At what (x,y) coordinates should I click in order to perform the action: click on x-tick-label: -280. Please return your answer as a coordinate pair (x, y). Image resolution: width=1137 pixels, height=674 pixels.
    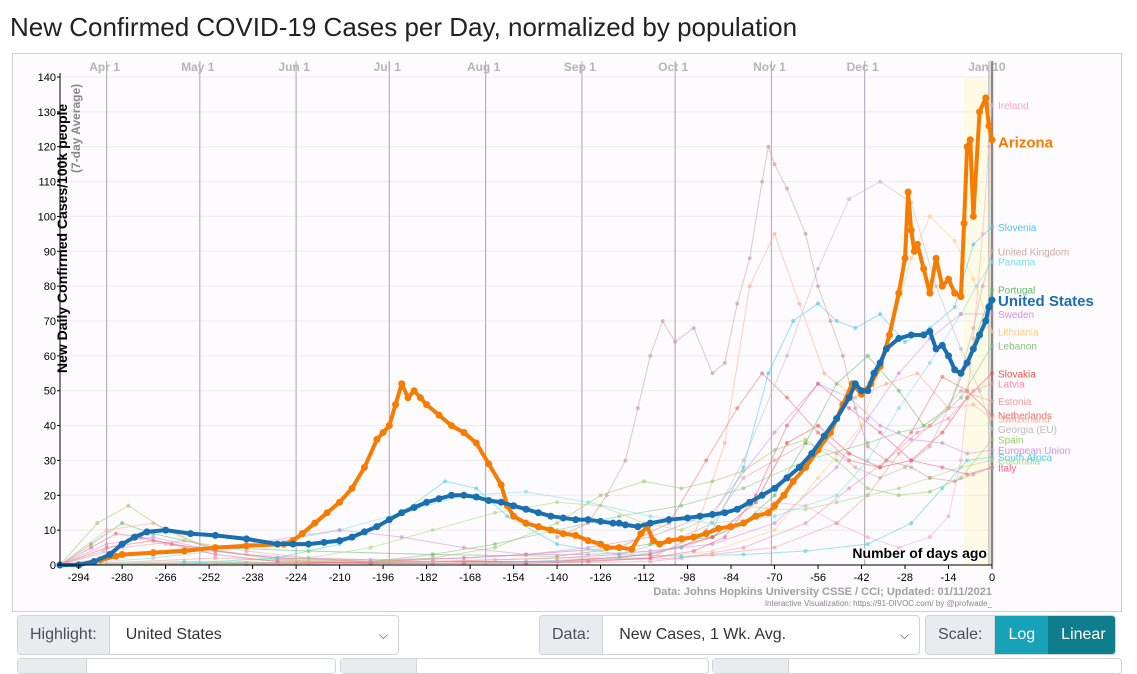
    Looking at the image, I should click on (122, 578).